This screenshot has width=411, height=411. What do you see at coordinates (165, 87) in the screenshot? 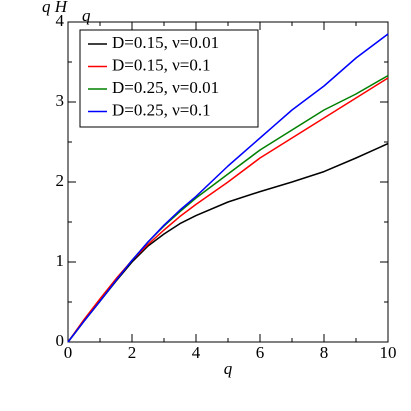
I see `legend-label: D=0.25, ν=0.01` at bounding box center [165, 87].